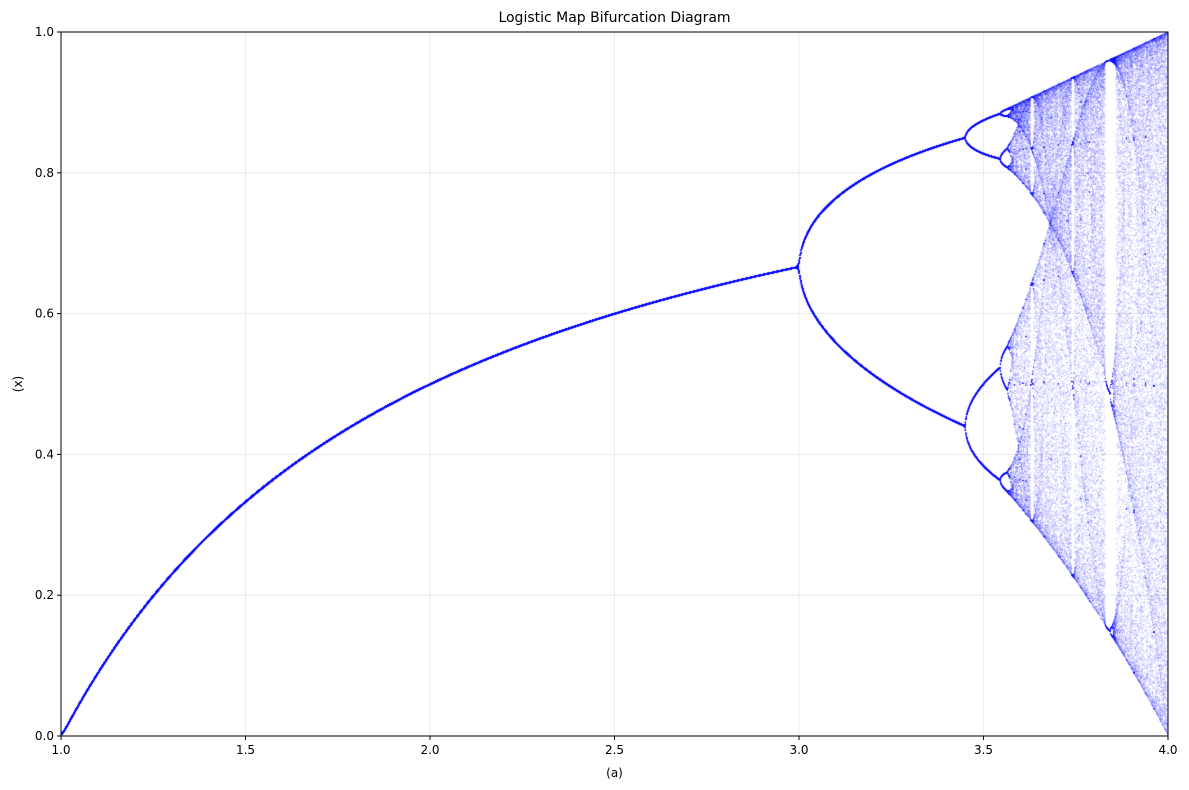 The width and height of the screenshot is (1189, 790). Describe the element at coordinates (614, 773) in the screenshot. I see `x-axis-label: (a)` at that location.